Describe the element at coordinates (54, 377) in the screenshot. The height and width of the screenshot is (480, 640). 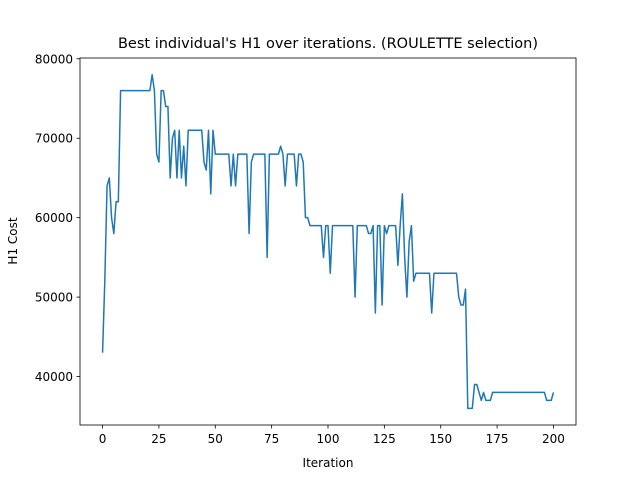
I see `y-tick-label: 40000` at that location.